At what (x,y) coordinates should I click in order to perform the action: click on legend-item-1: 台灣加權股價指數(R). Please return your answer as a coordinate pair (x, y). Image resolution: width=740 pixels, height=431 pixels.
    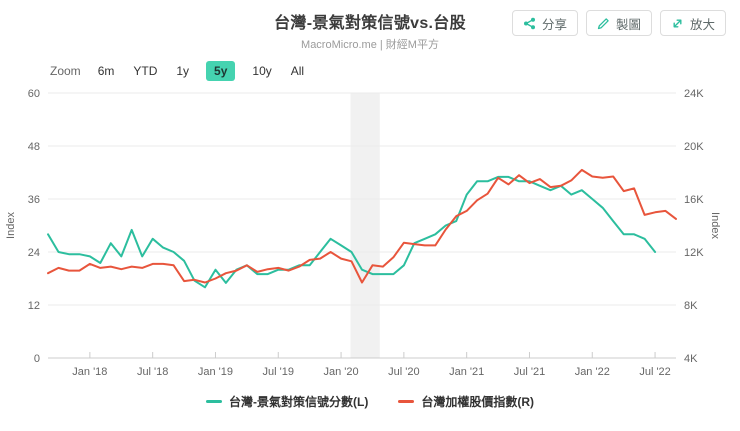
    Looking at the image, I should click on (466, 401).